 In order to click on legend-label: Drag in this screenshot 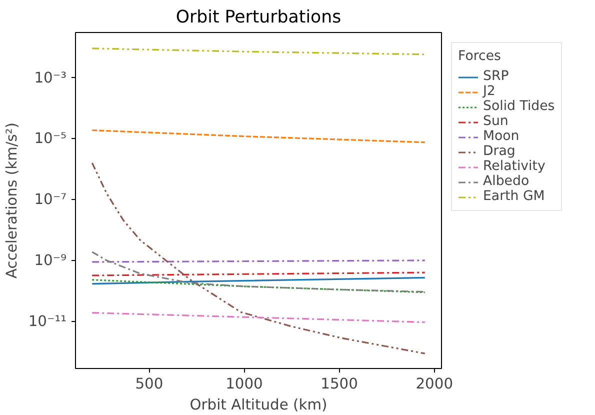, I will do `click(499, 151)`.